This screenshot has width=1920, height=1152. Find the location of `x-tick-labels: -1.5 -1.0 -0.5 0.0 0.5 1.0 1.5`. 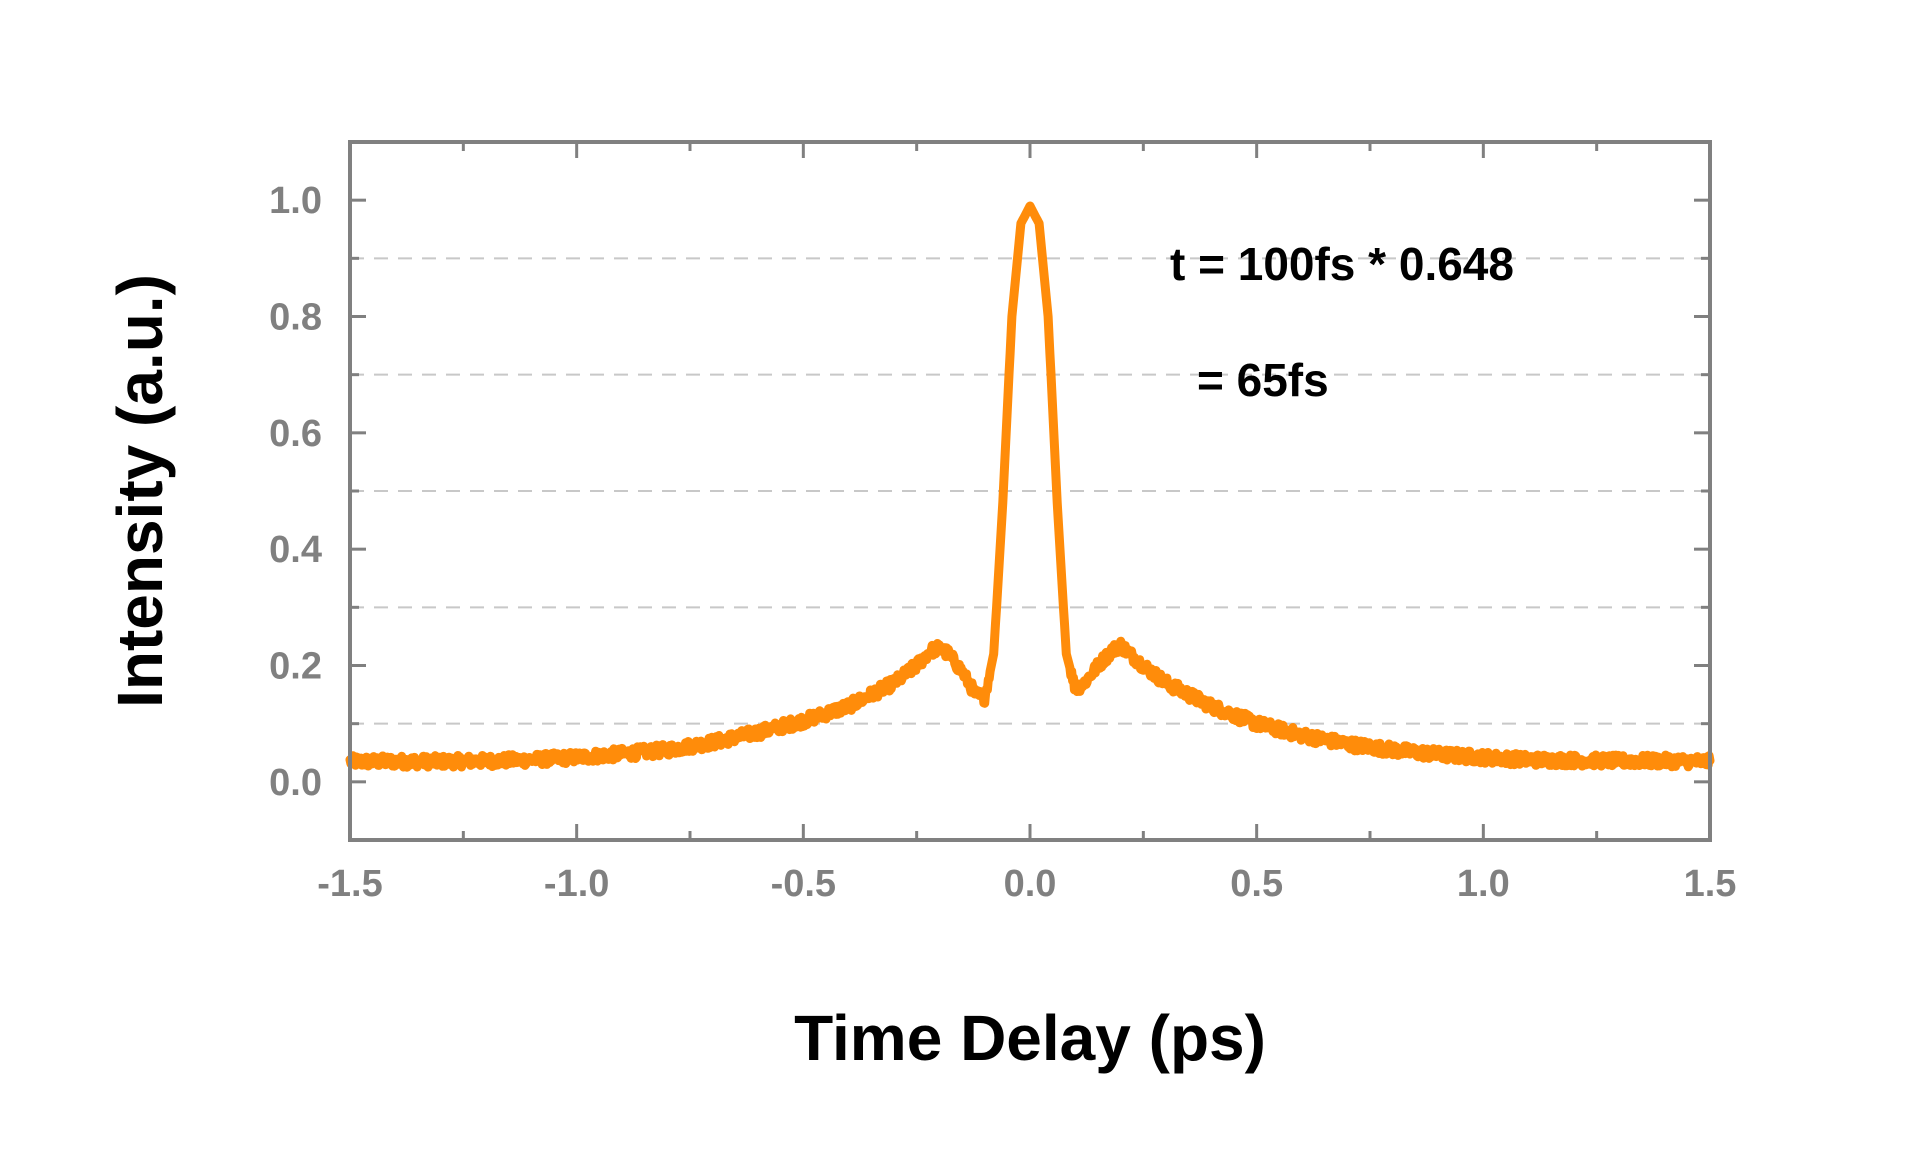

x-tick-labels: -1.5 -1.0 -0.5 0.0 0.5 1.0 1.5 is located at coordinates (1026, 884).